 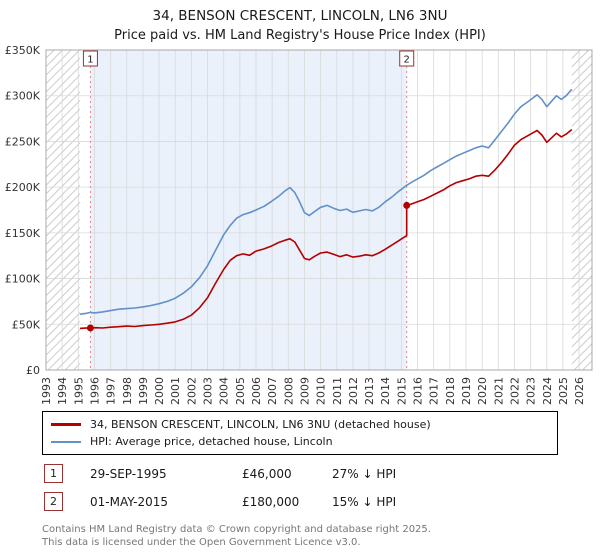 What do you see at coordinates (90, 60) in the screenshot?
I see `svg-text: 1` at bounding box center [90, 60].